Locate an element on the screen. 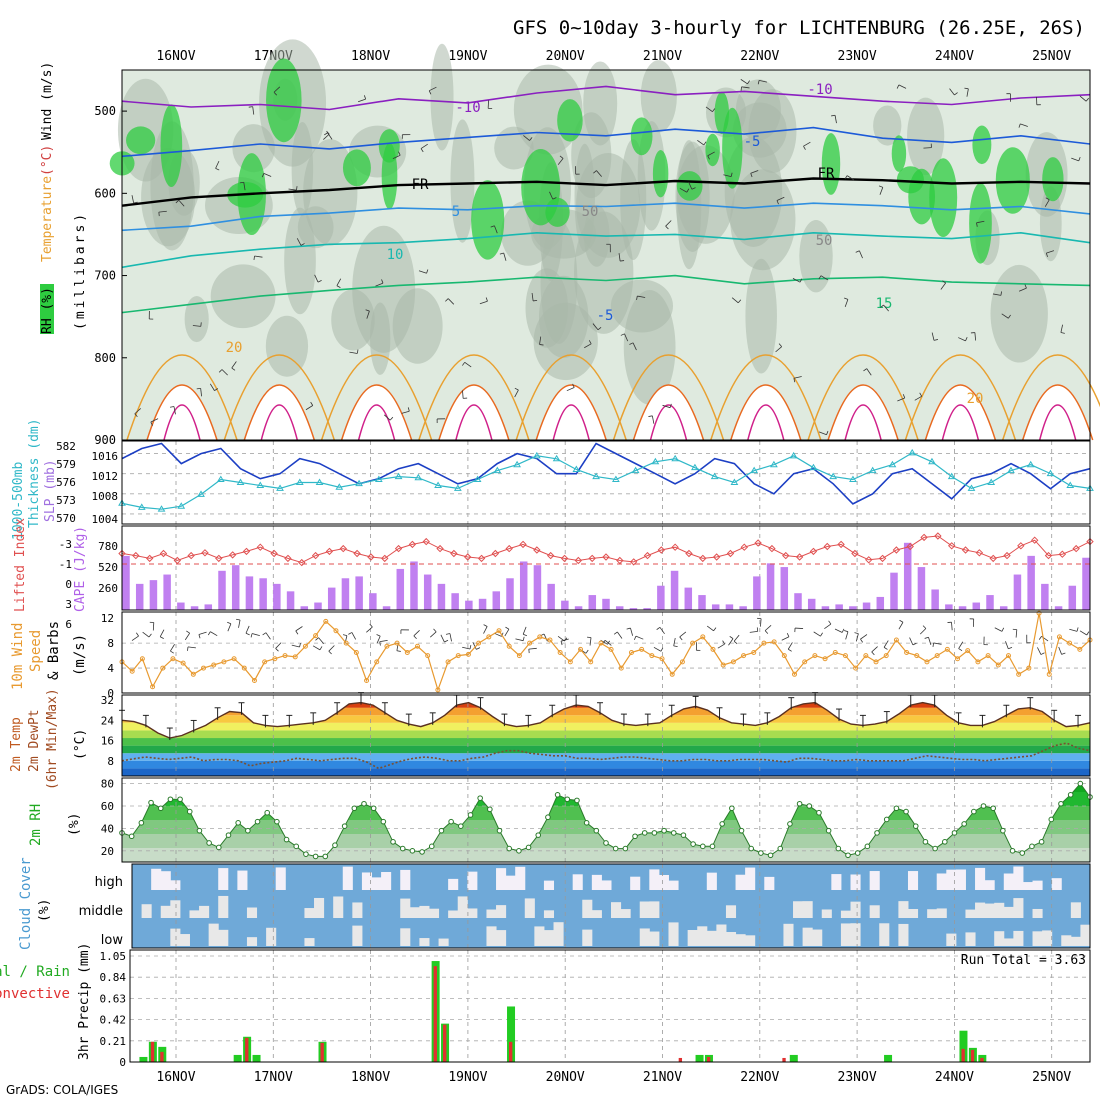  precip-total-bar is located at coordinates (963, 1046).